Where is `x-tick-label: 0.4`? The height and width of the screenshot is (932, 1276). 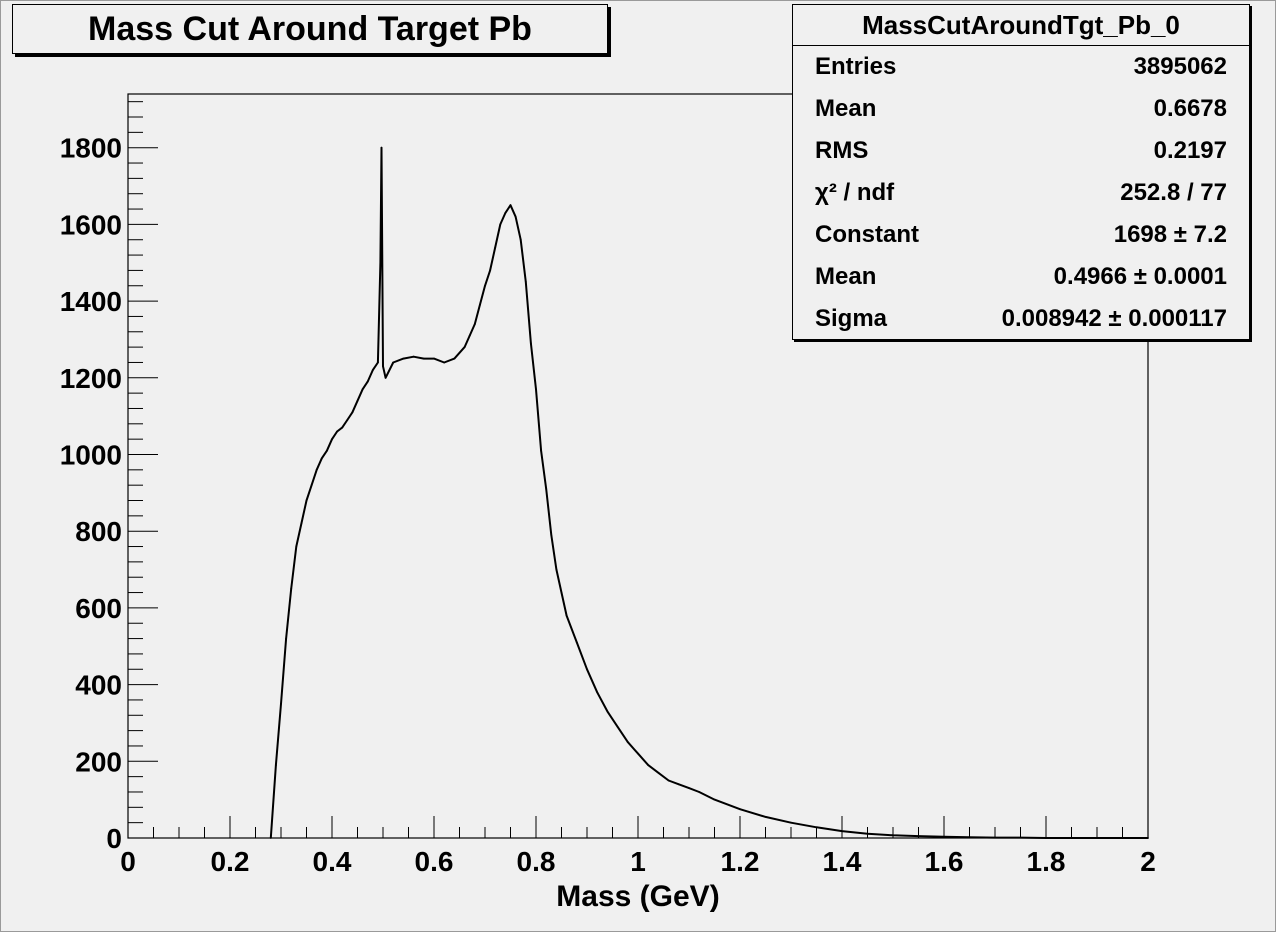 x-tick-label: 0.4 is located at coordinates (332, 861).